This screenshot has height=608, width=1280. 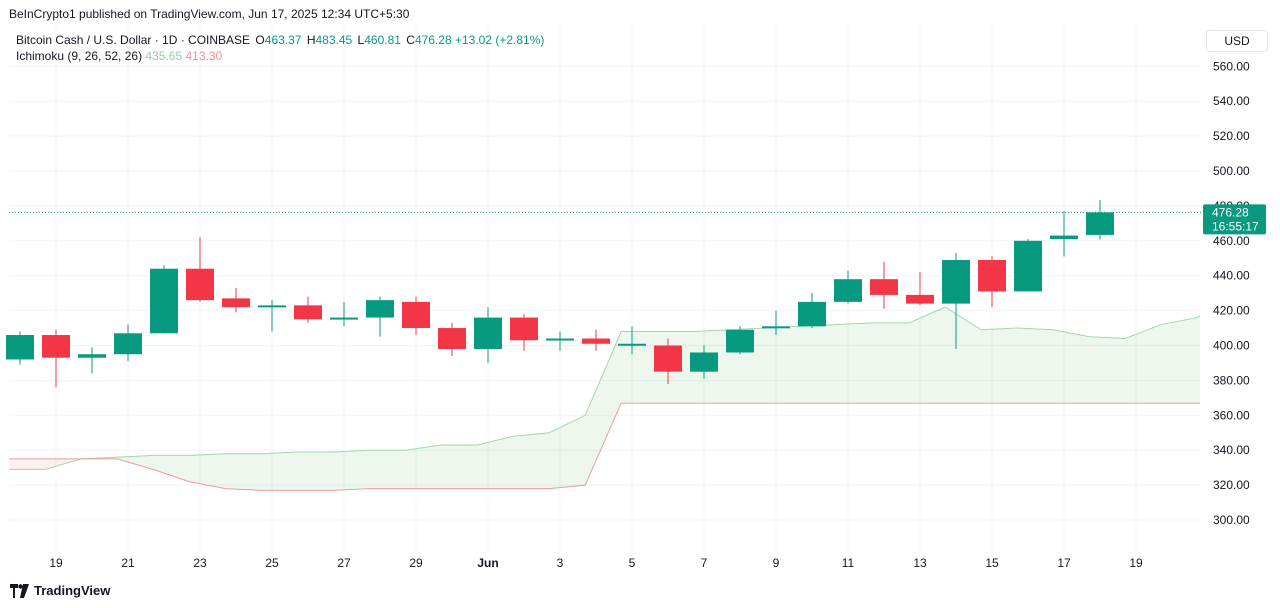 I want to click on price-tick-label: 500.00, so click(x=1231, y=171).